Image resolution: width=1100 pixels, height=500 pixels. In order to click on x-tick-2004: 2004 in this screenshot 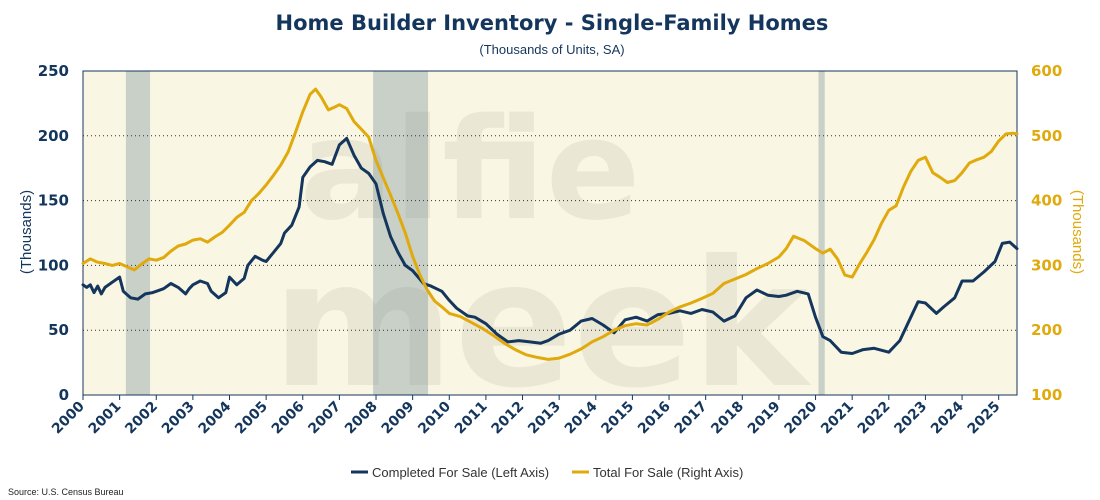, I will do `click(214, 417)`.